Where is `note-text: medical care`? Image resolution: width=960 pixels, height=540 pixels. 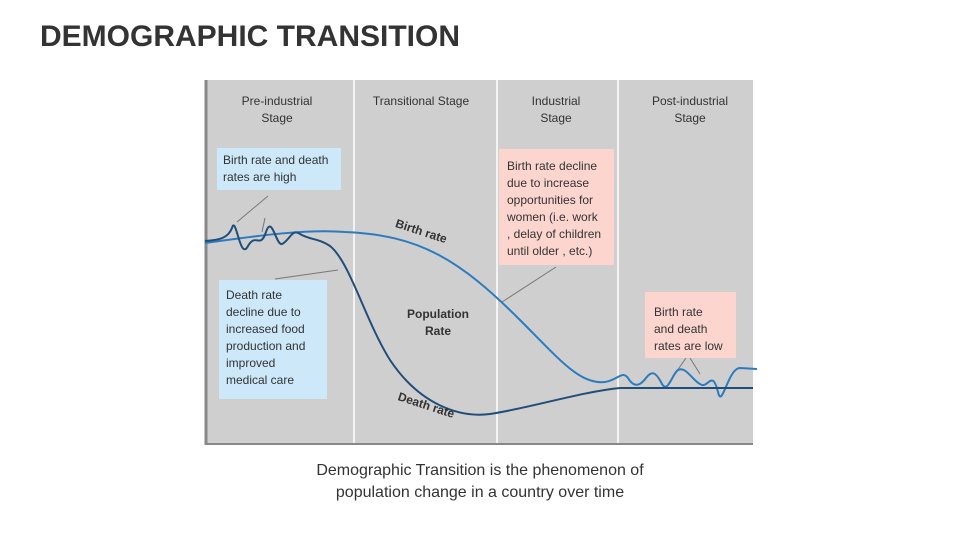
note-text: medical care is located at coordinates (260, 380).